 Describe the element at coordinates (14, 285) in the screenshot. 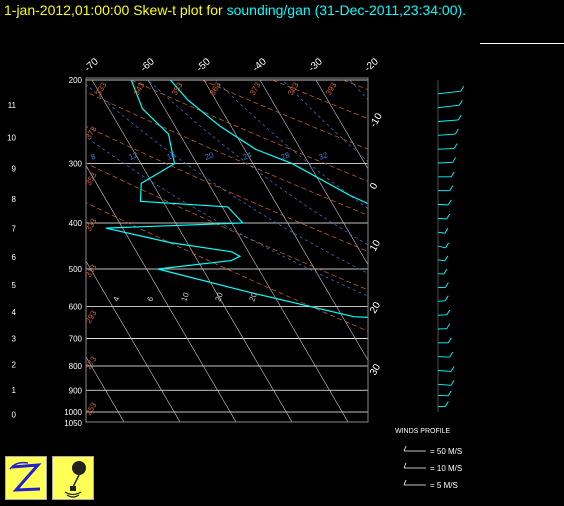

I see `height-tick-label: 5` at that location.